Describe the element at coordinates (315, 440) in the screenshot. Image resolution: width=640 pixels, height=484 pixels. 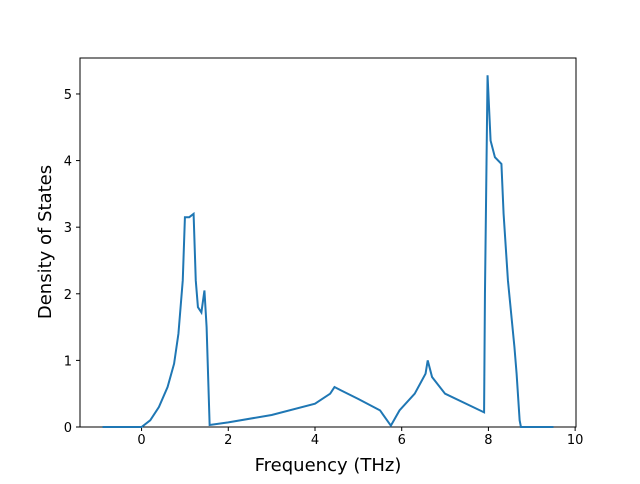
I see `x-tick-label: 4` at that location.